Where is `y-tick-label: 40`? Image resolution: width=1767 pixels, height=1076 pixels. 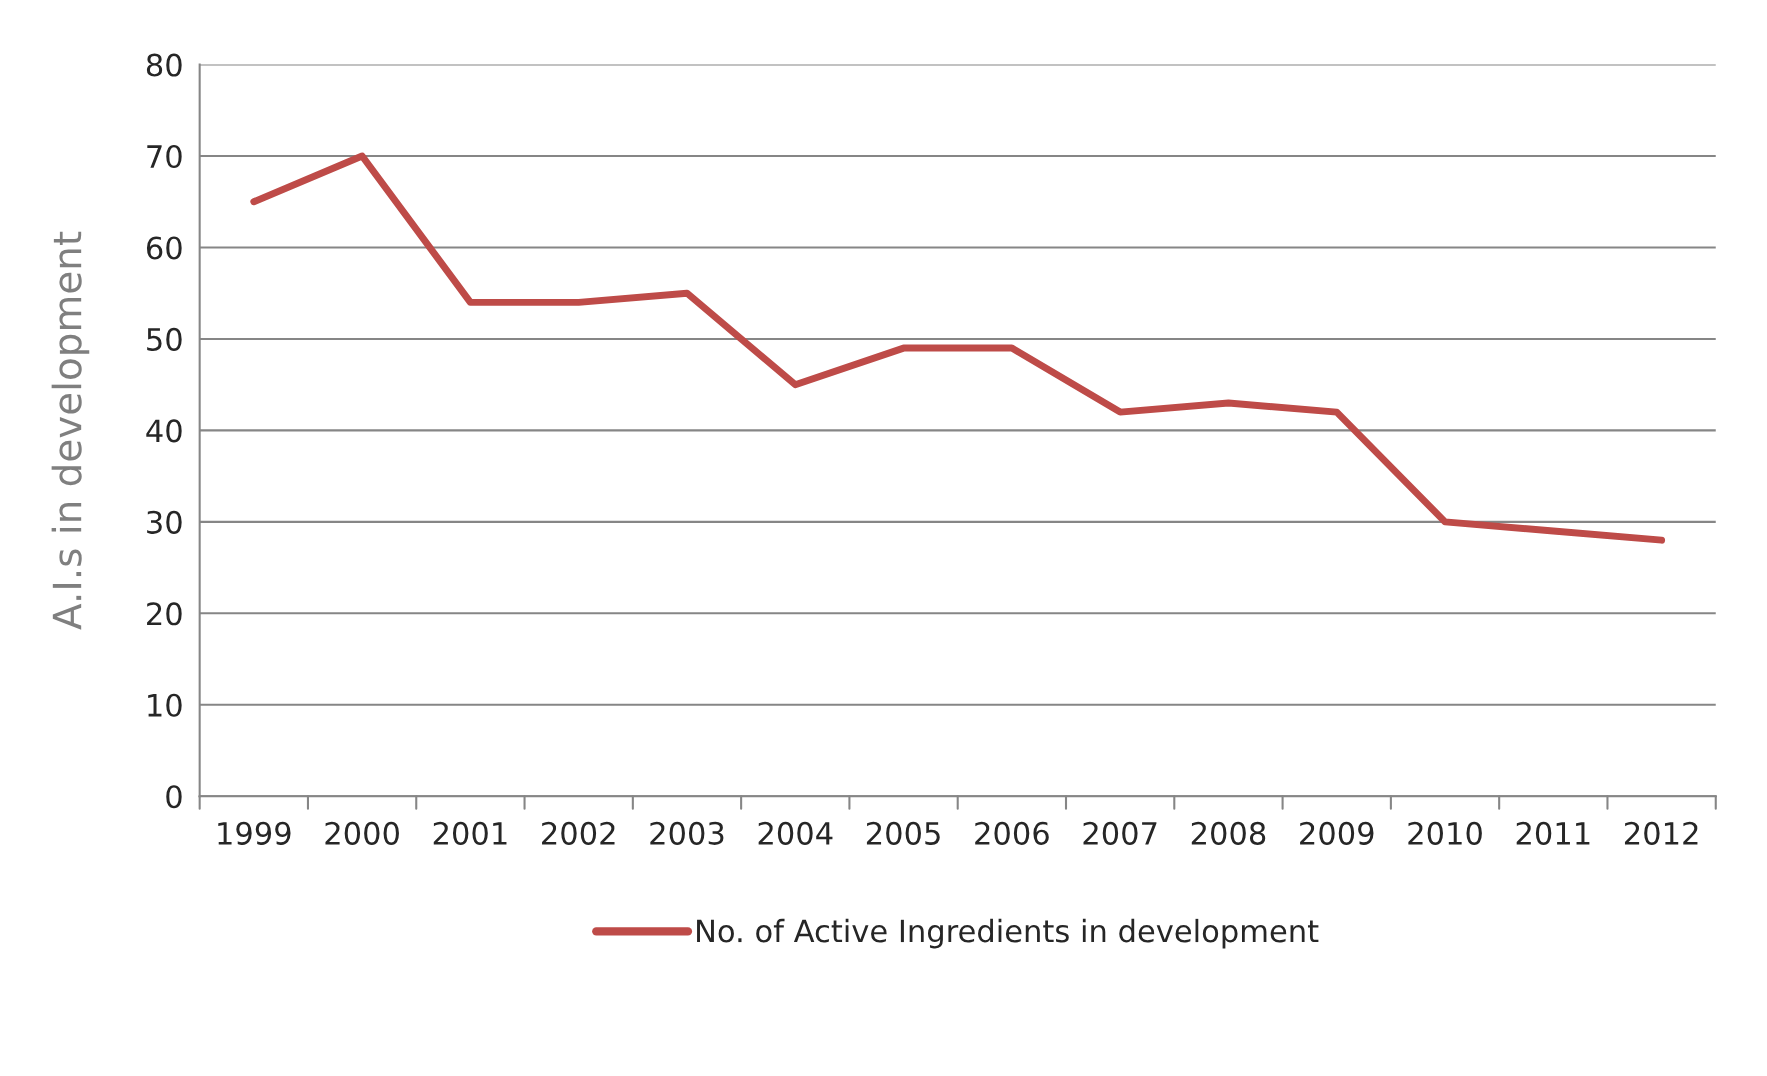 y-tick-label: 40 is located at coordinates (164, 431).